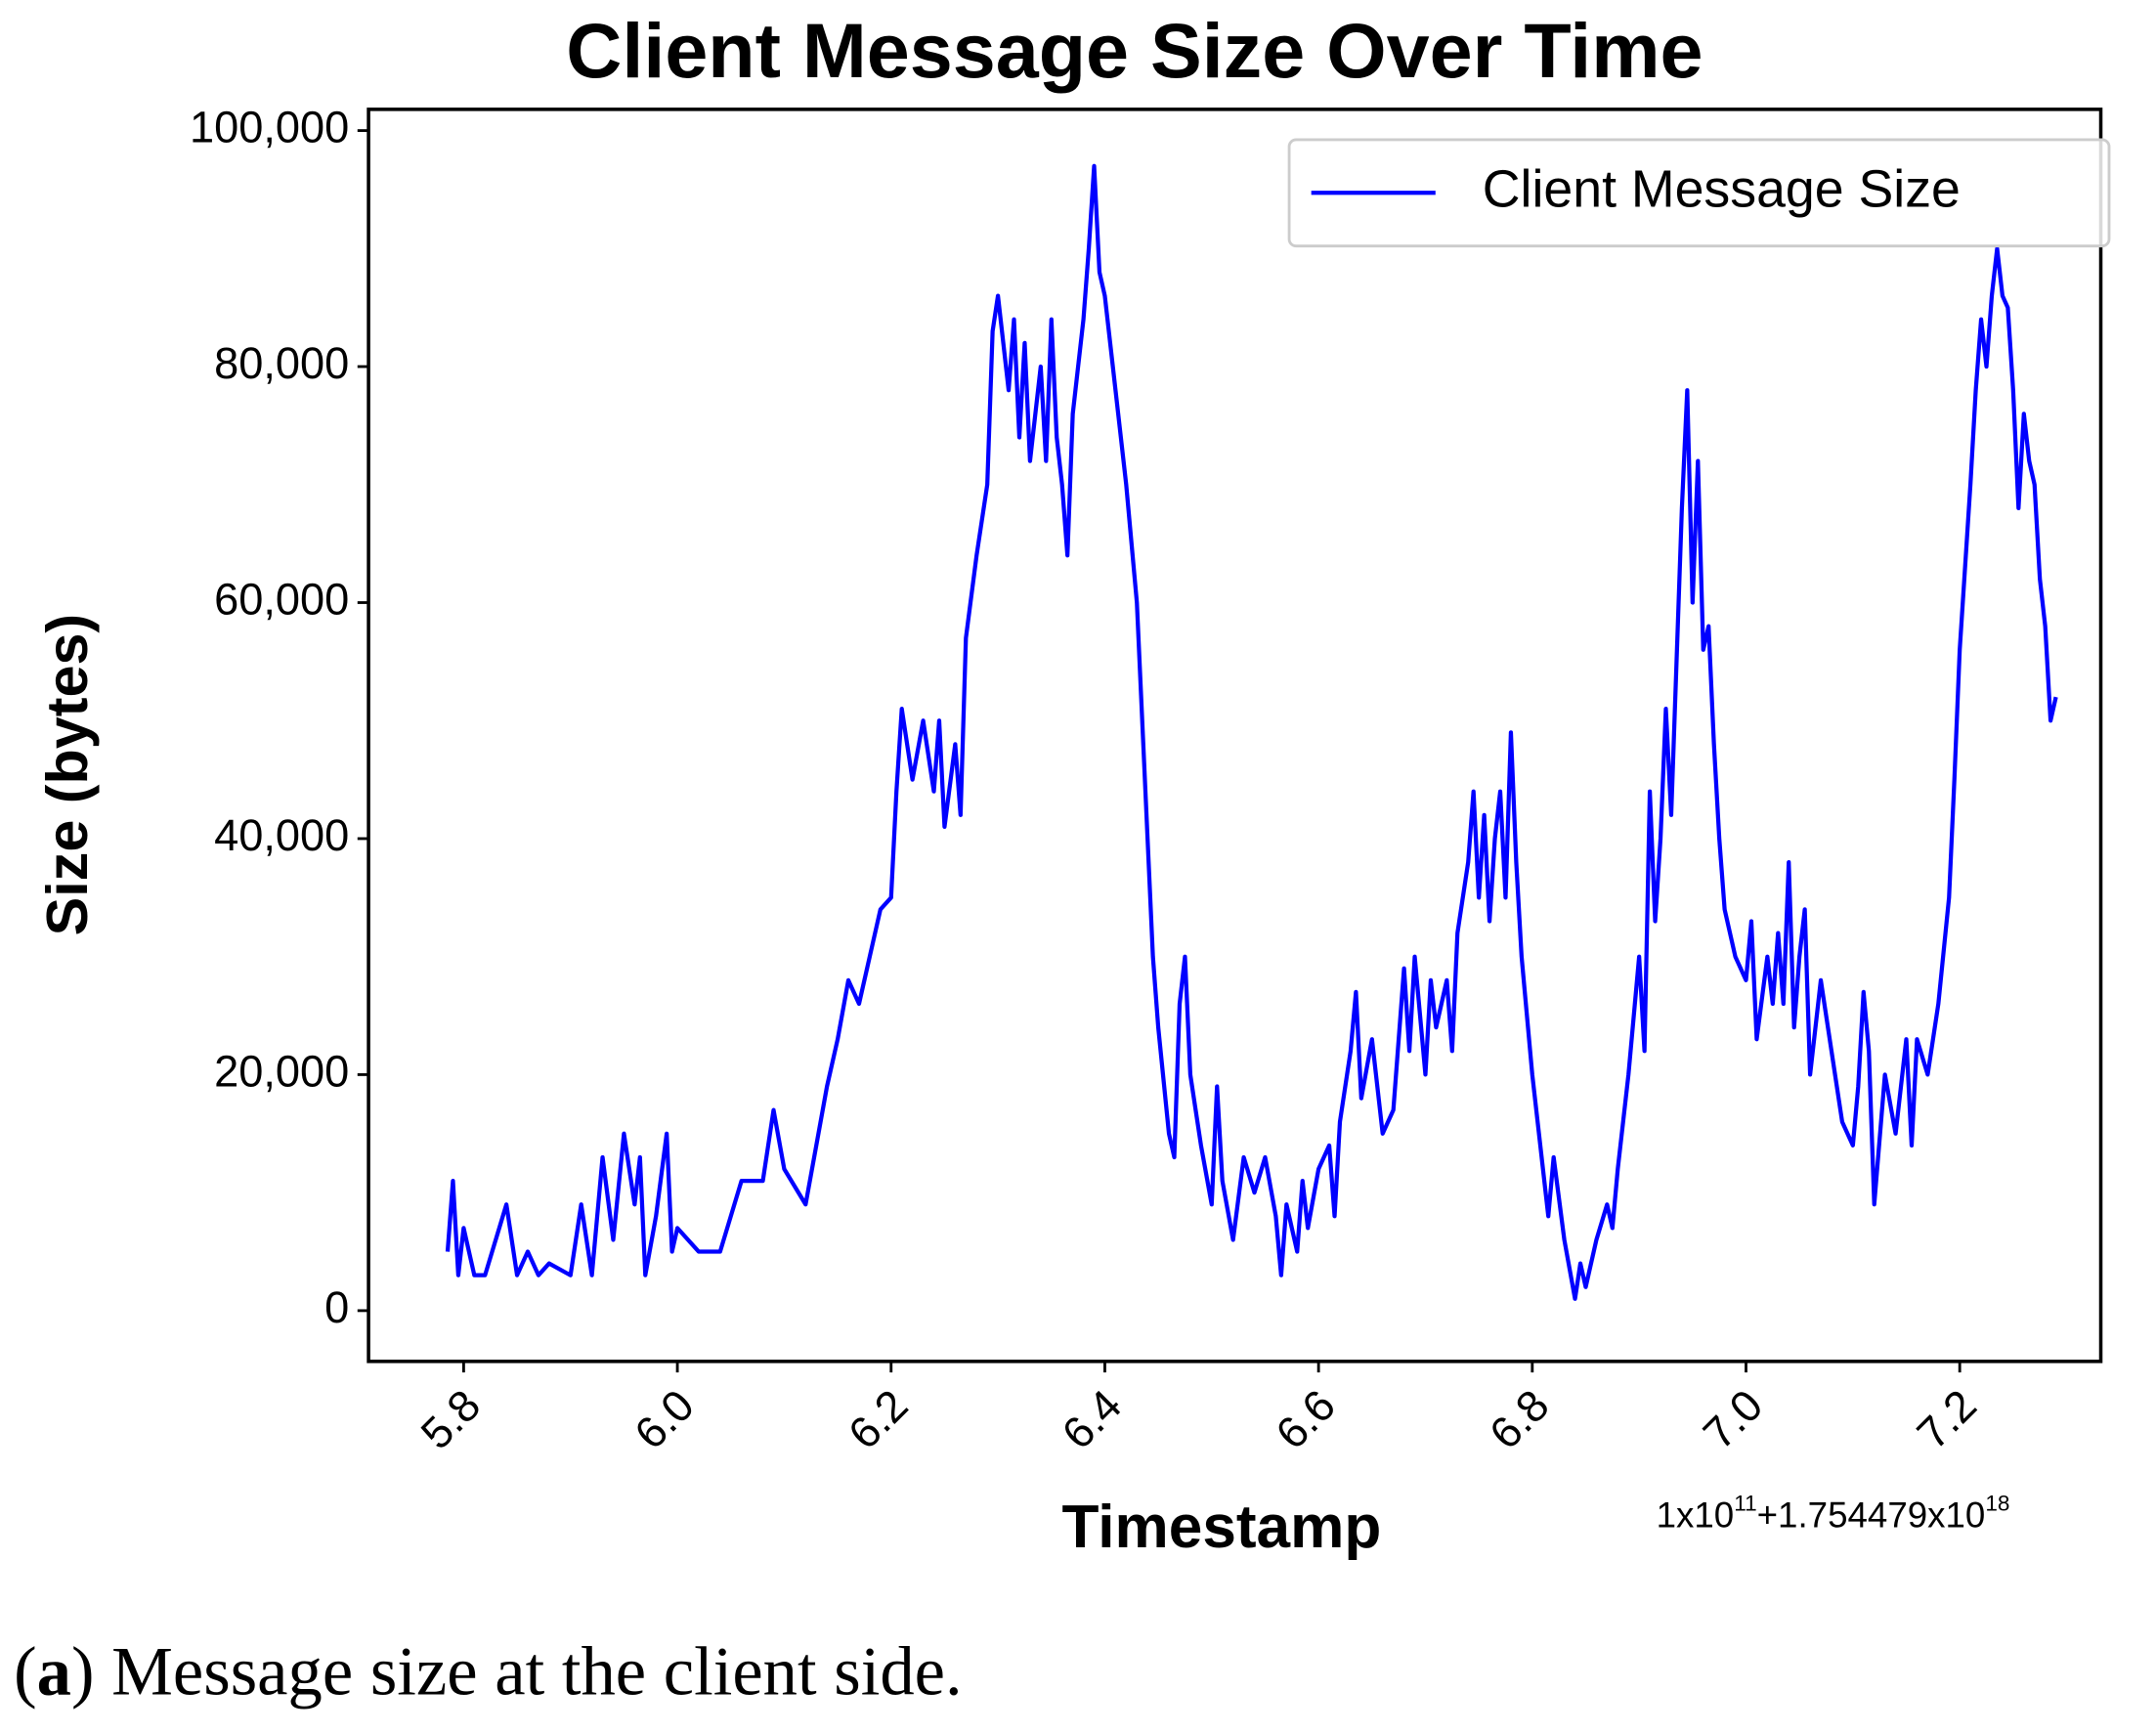  Describe the element at coordinates (1997, 1504) in the screenshot. I see `offset-exponent: 18` at that location.